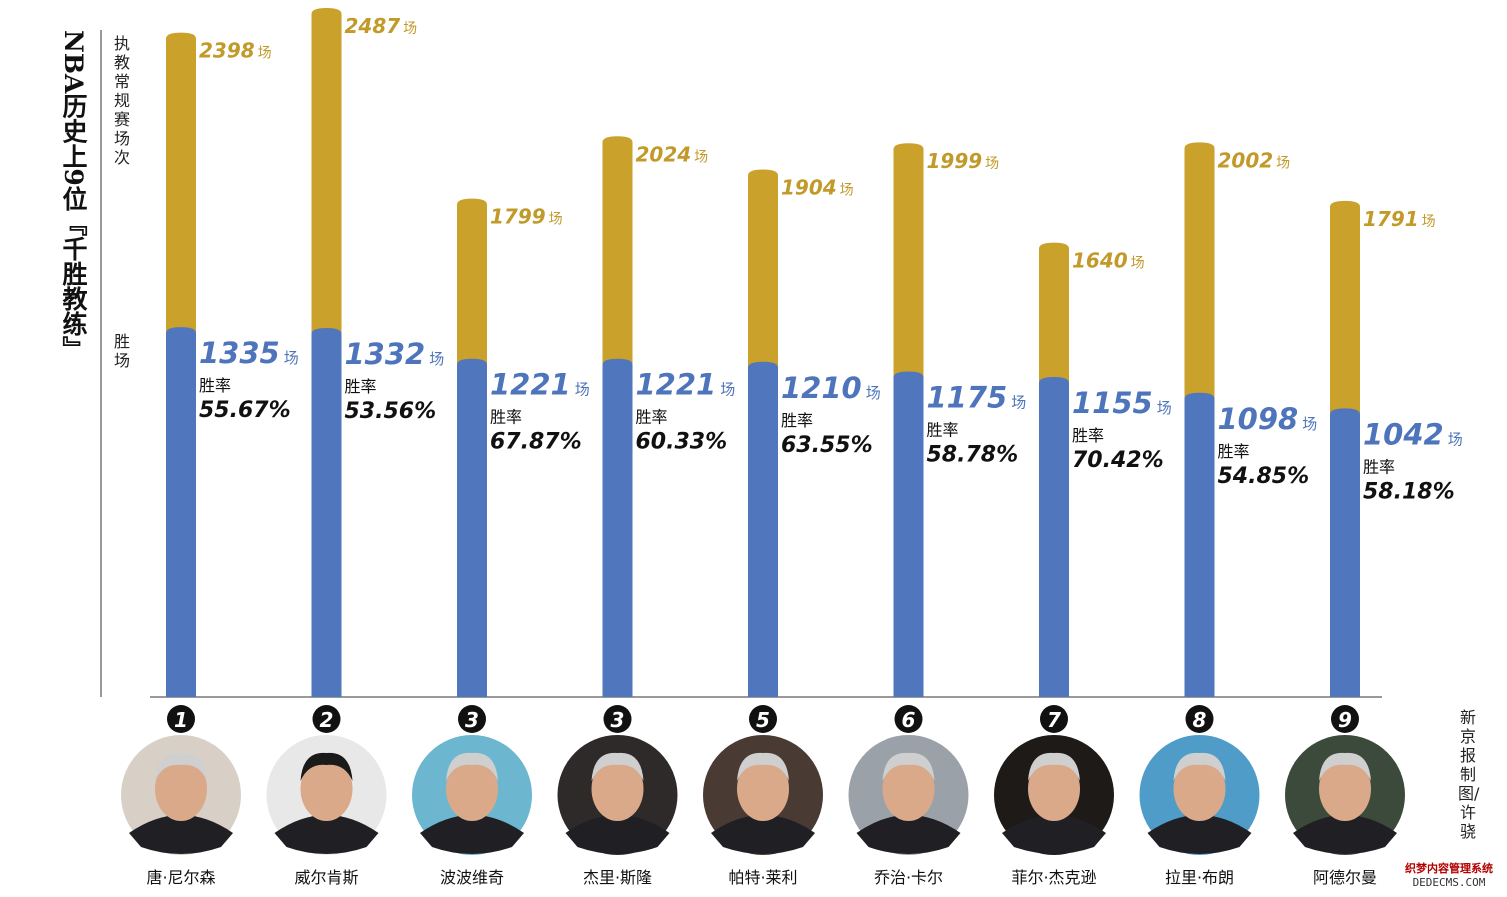  What do you see at coordinates (249, 353) in the screenshot?
I see `wins-value-label: 1335 场` at bounding box center [249, 353].